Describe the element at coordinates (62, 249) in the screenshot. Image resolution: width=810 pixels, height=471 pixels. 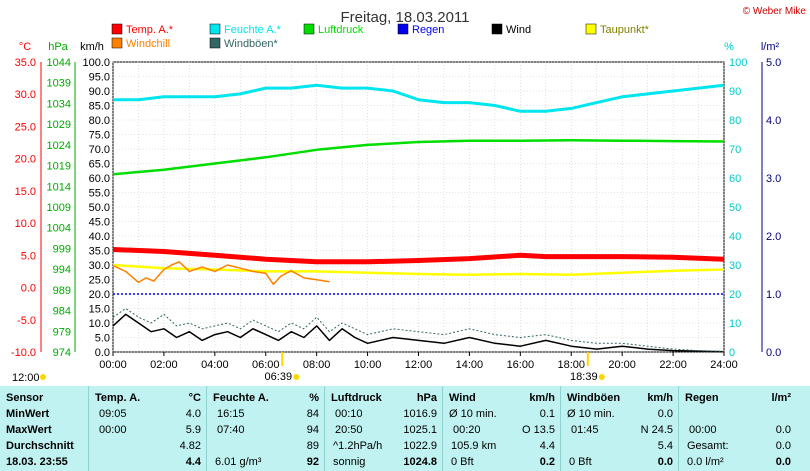
I see `pressure-tick-label: 999` at that location.